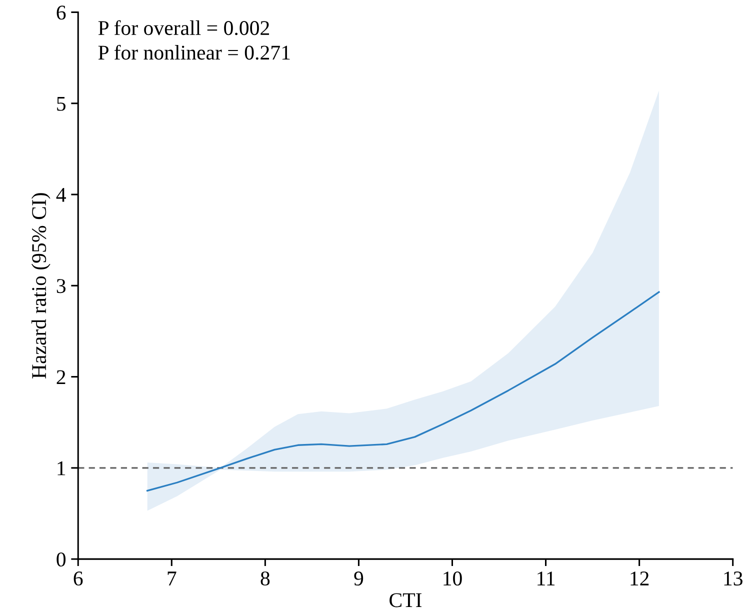 The height and width of the screenshot is (611, 744). Describe the element at coordinates (639, 579) in the screenshot. I see `x-tick-label: 12` at that location.